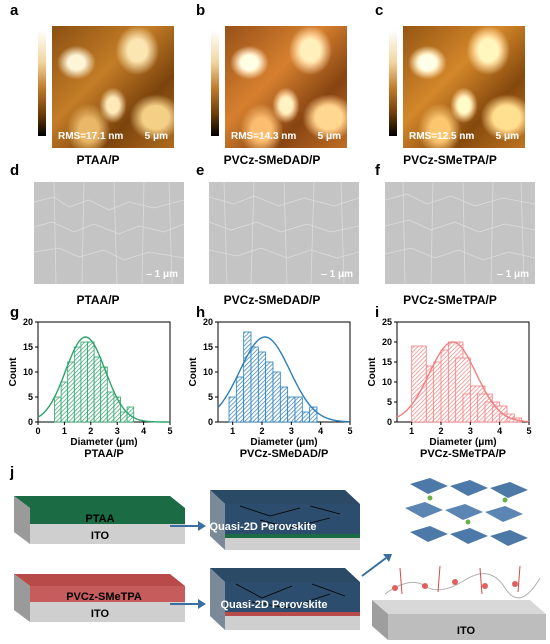 This screenshot has width=550, height=644. Describe the element at coordinates (450, 300) in the screenshot. I see `sem-caption-f: PVCz-SMeTPA/P` at that location.